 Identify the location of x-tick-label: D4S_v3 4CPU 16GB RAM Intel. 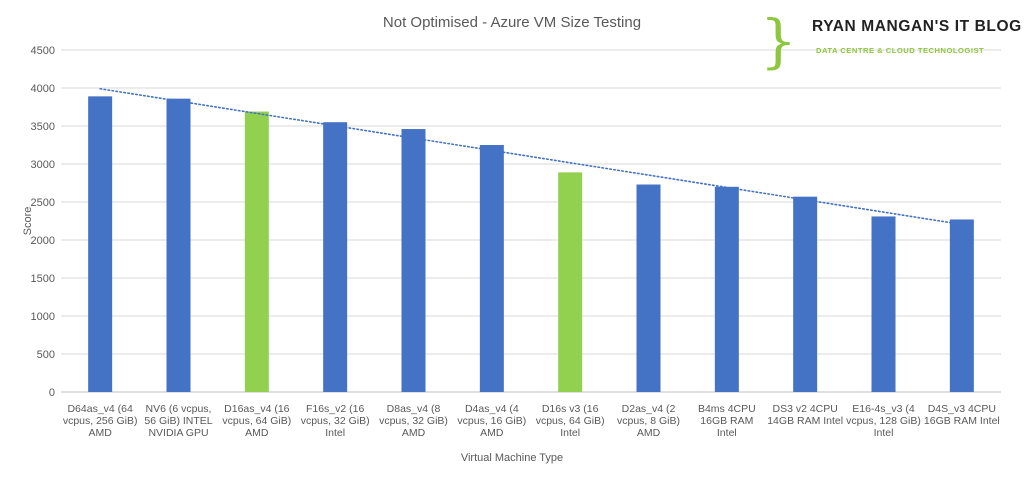
(962, 415).